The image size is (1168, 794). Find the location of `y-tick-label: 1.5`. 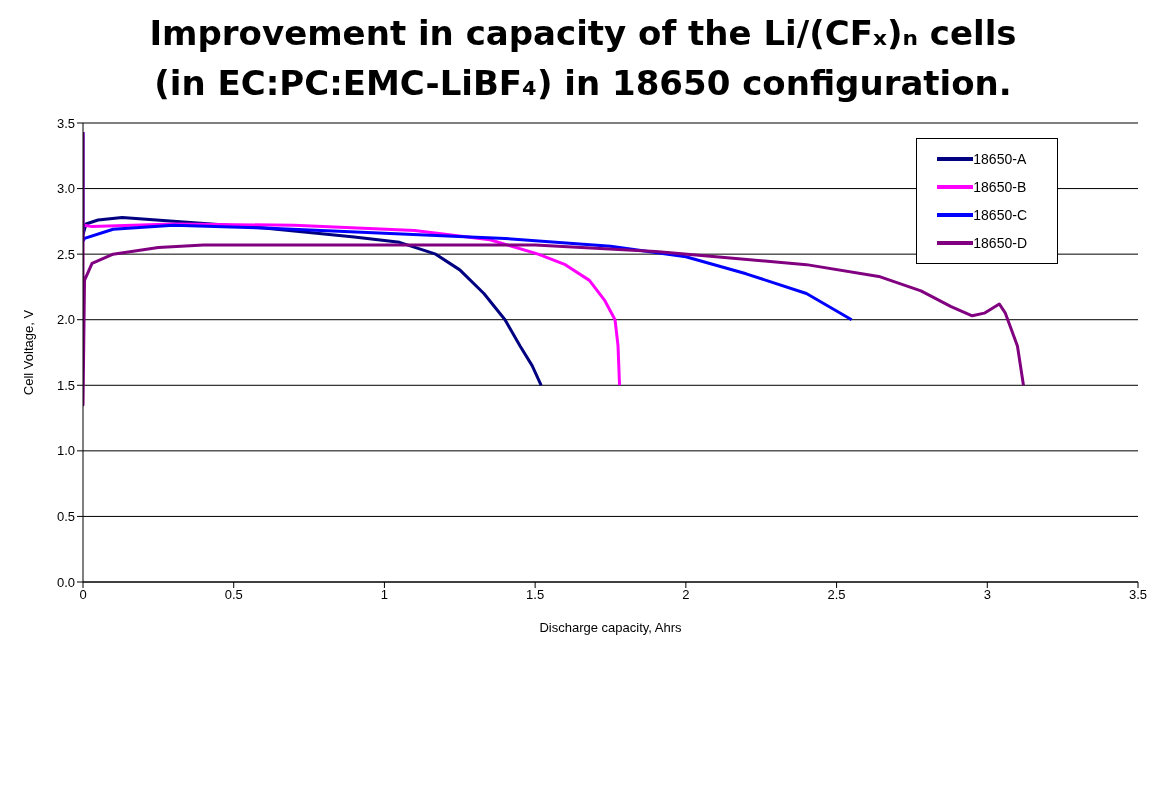

y-tick-label: 1.5 is located at coordinates (65, 385).